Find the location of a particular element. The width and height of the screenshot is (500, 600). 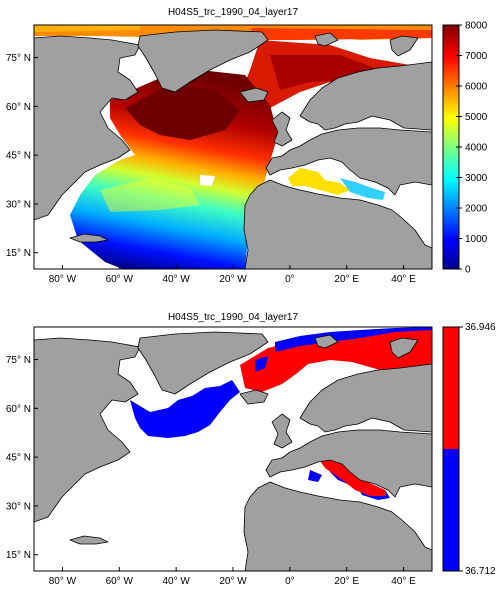

colorbar-tick-label: 2000 is located at coordinates (476, 209).